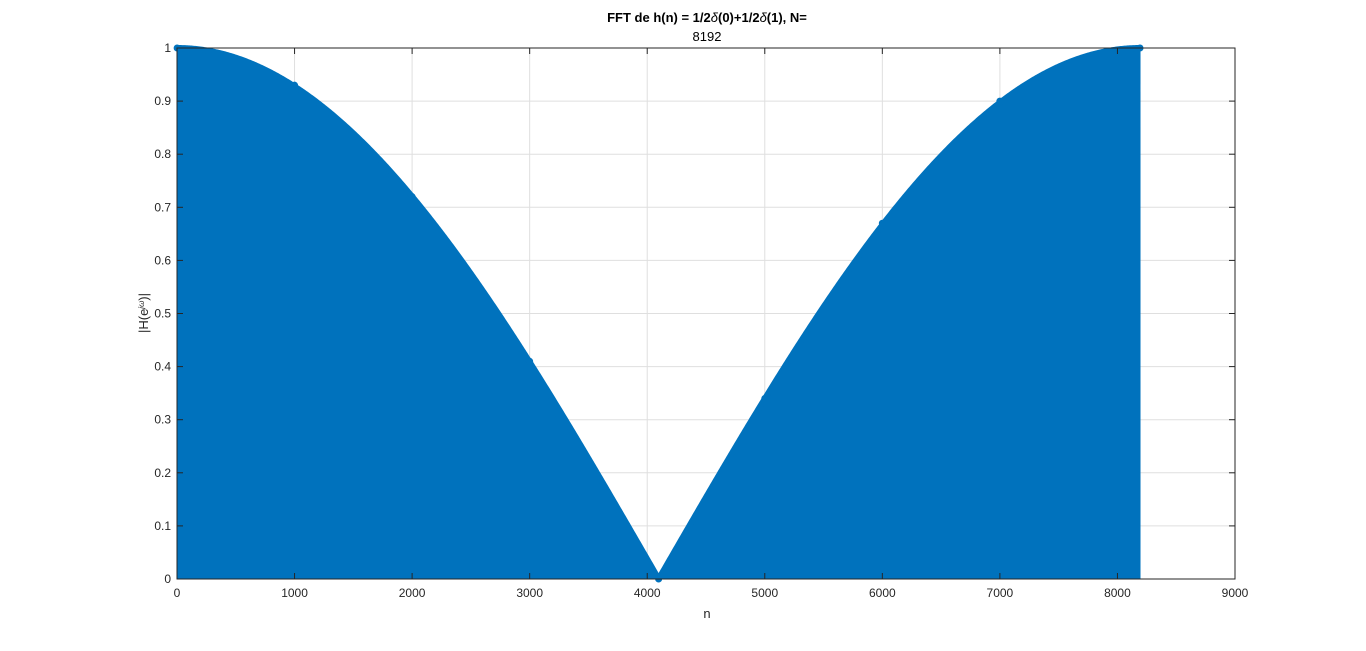 The image size is (1366, 651). Describe the element at coordinates (882, 593) in the screenshot. I see `x-tick-label: 6000` at that location.